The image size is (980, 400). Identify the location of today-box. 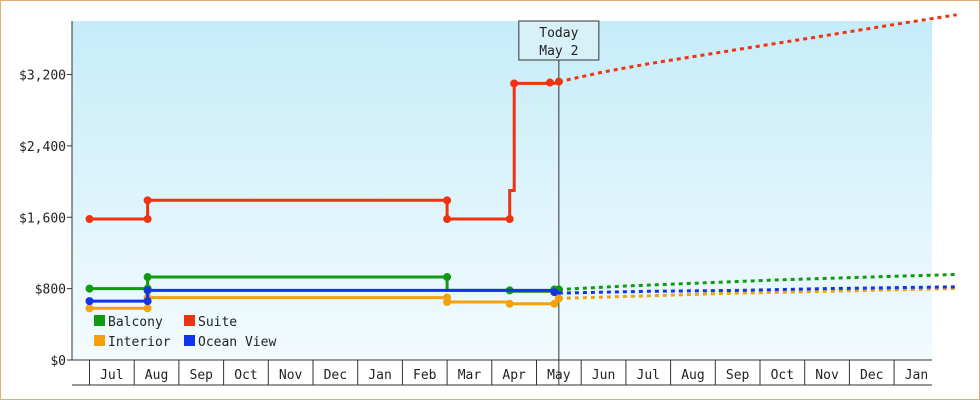
(559, 40).